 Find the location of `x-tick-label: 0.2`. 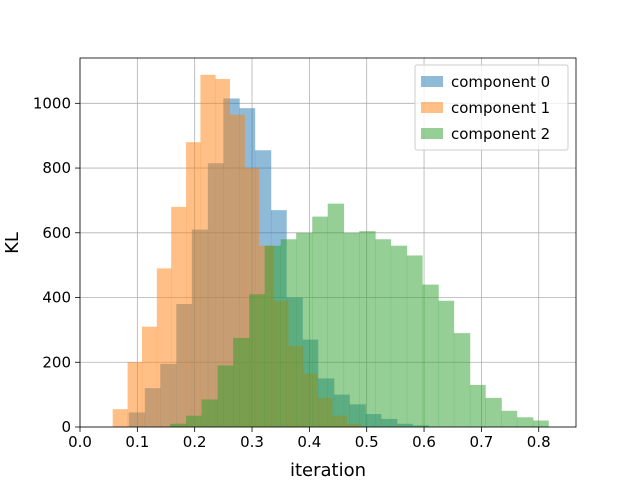

x-tick-label: 0.2 is located at coordinates (195, 442).